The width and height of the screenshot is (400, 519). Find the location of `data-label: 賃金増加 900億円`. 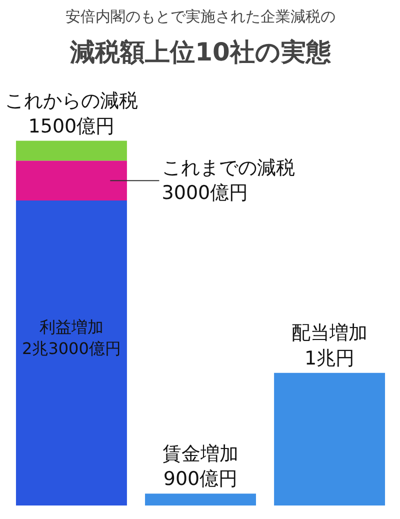

data-label: 賃金増加 900億円 is located at coordinates (200, 466).